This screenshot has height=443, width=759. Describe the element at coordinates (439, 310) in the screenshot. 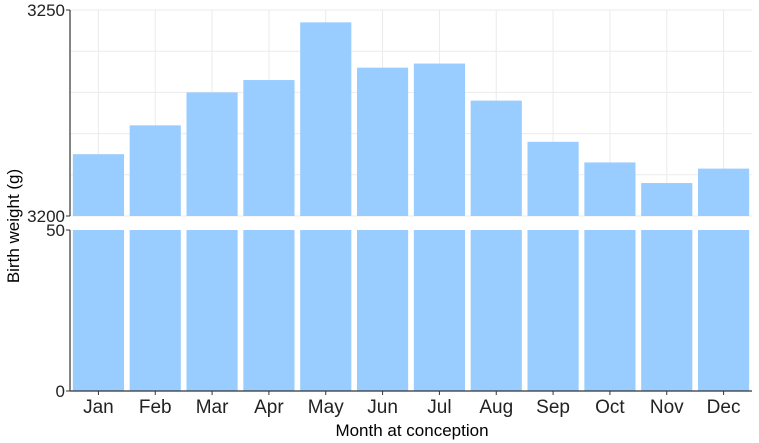

I see `bar-lower-jul` at that location.